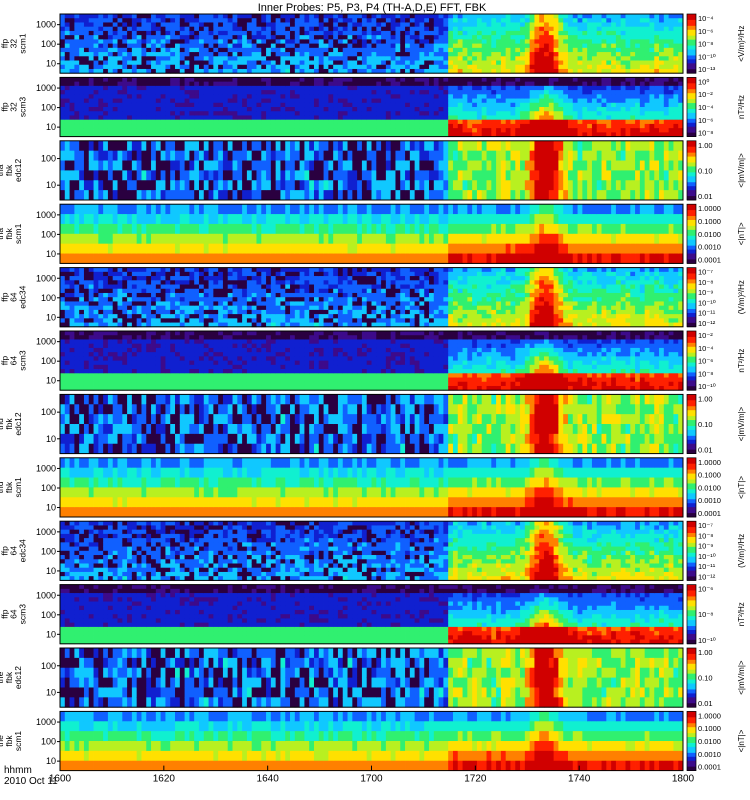 The image size is (750, 800). Describe the element at coordinates (23, 107) in the screenshot. I see `y-axis-label-line: scm3` at that location.